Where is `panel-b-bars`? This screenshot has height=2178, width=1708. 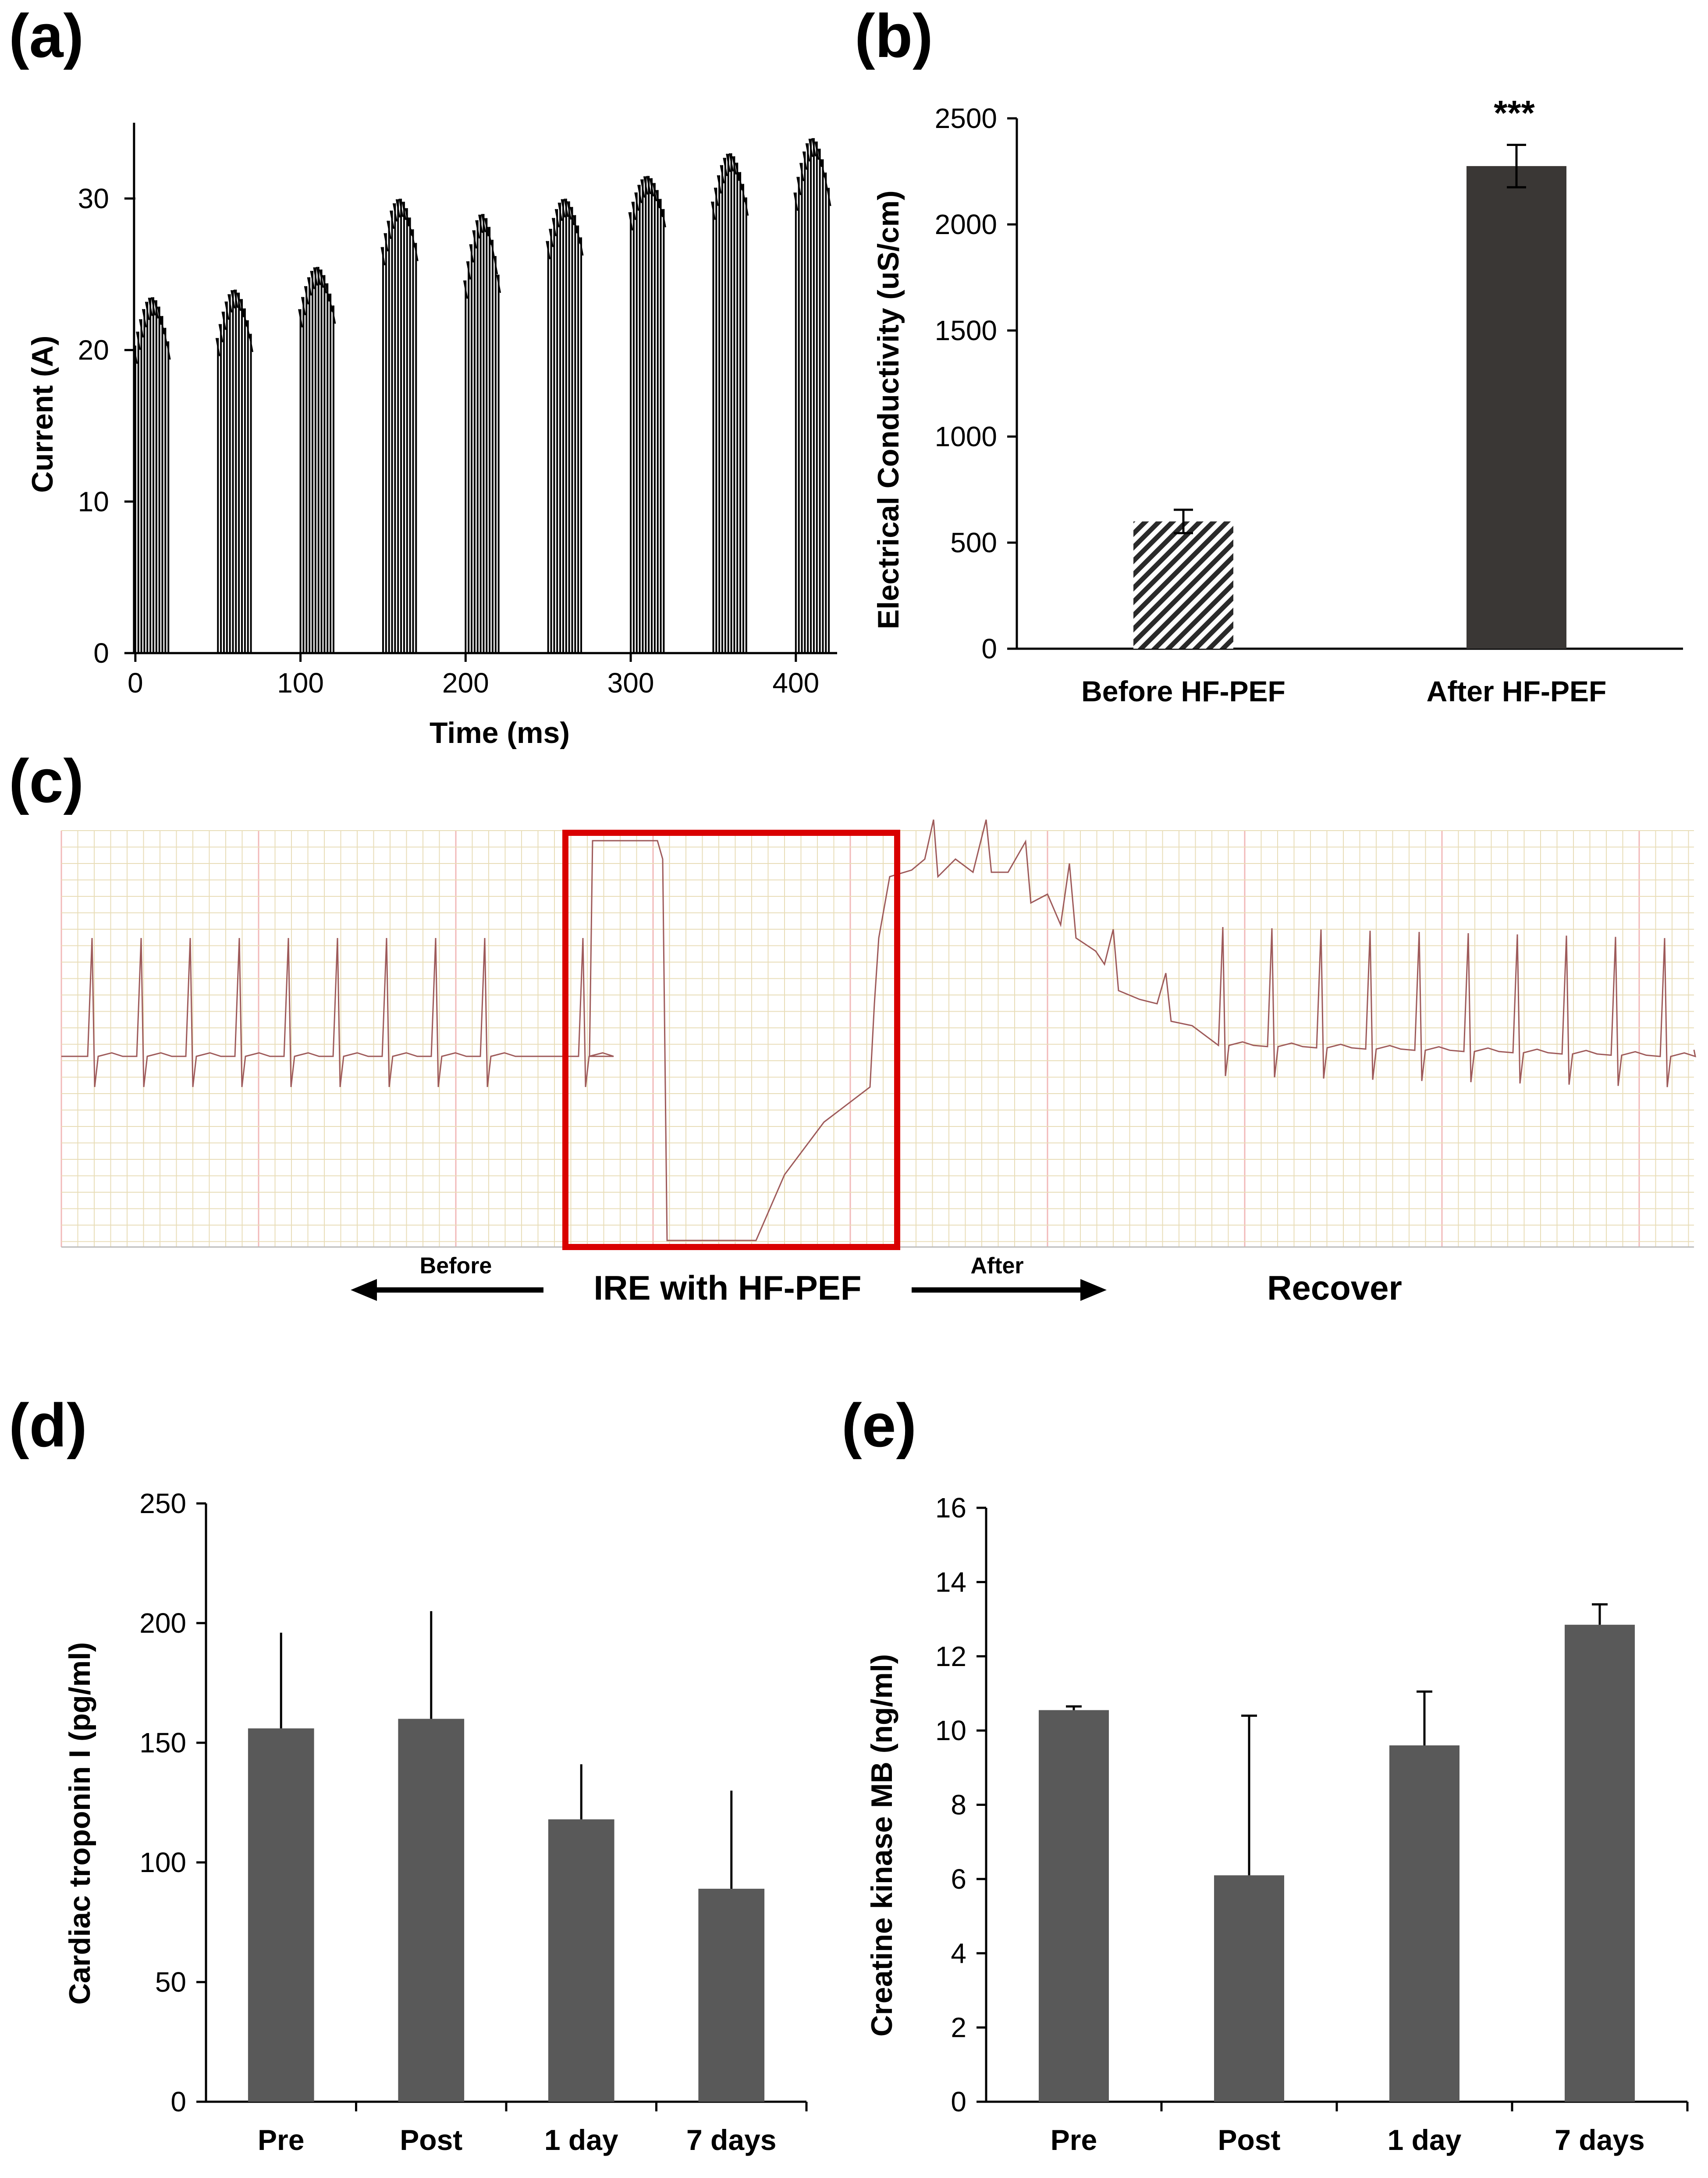 panel-b-bars is located at coordinates (1349, 397).